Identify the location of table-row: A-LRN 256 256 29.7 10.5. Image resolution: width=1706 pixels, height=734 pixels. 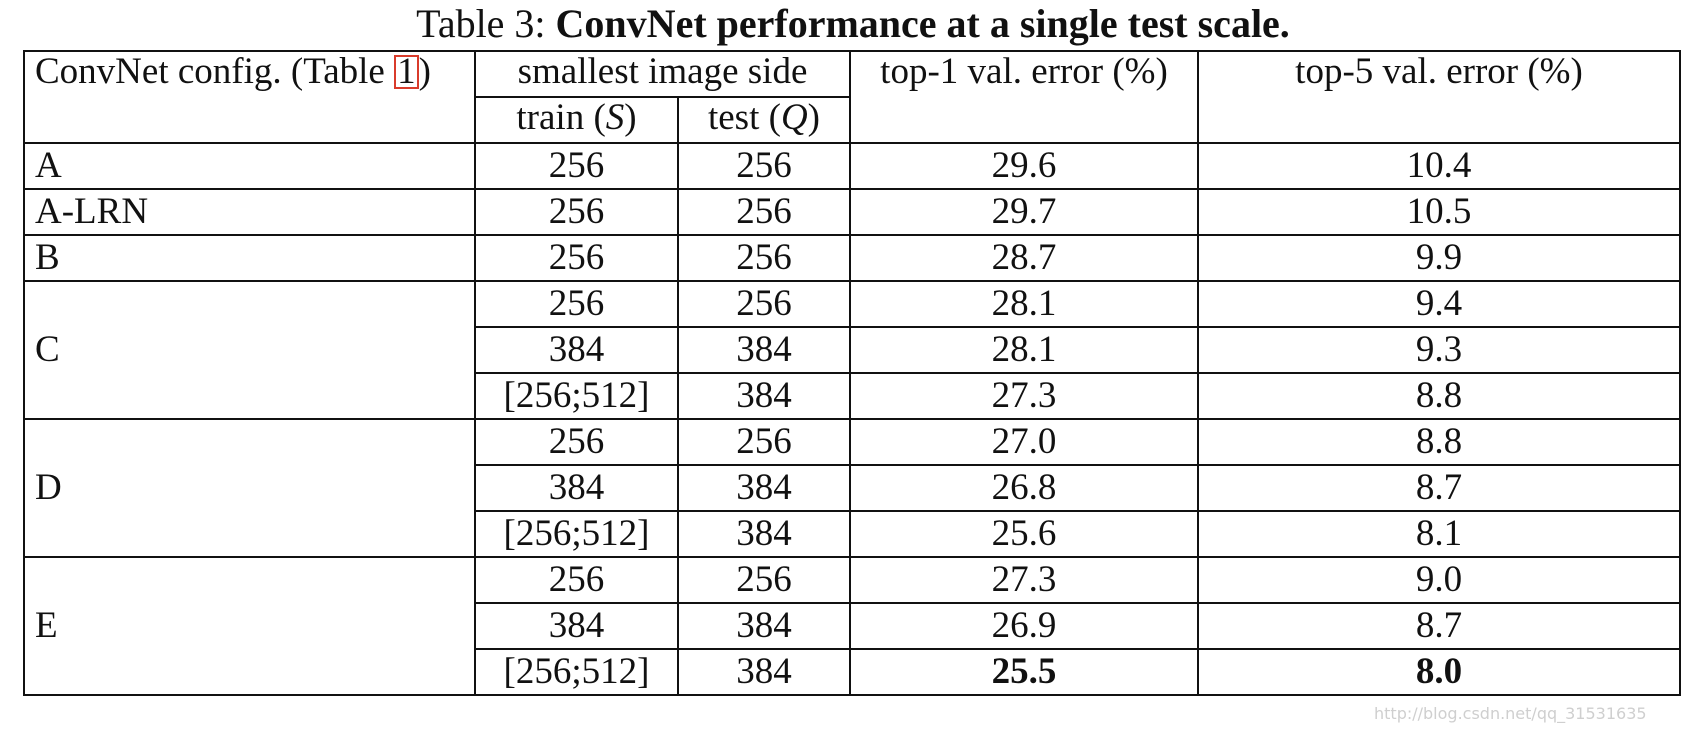
(852, 212).